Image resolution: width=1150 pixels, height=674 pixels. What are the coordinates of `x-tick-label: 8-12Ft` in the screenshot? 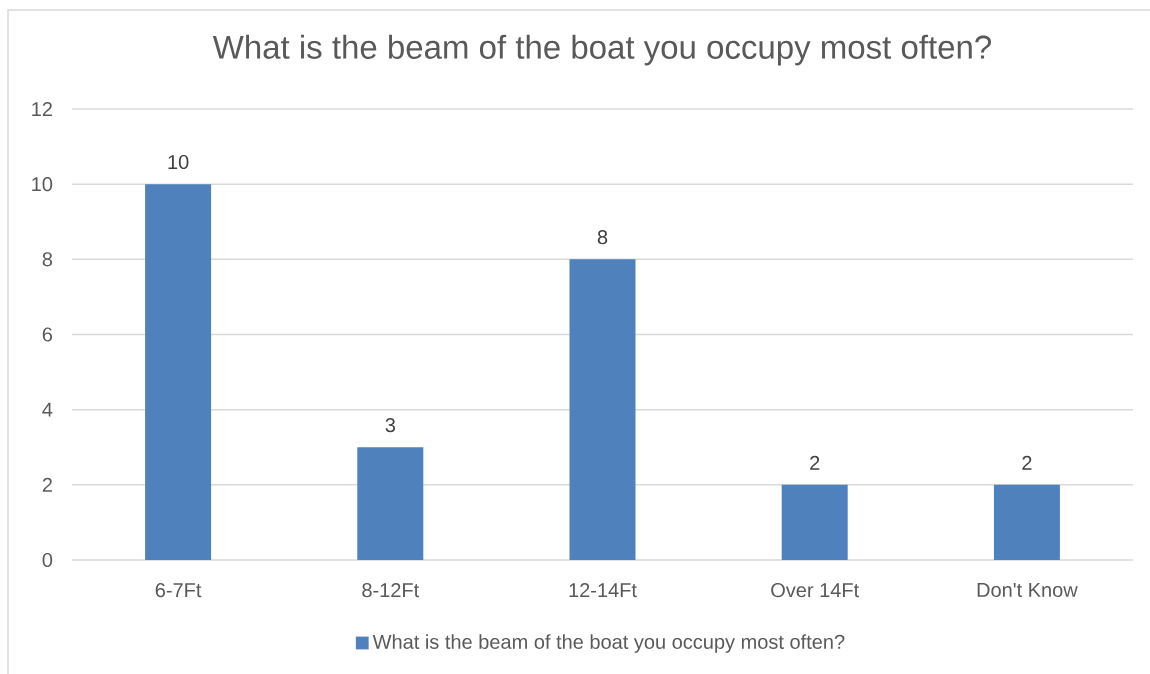 It's located at (391, 590).